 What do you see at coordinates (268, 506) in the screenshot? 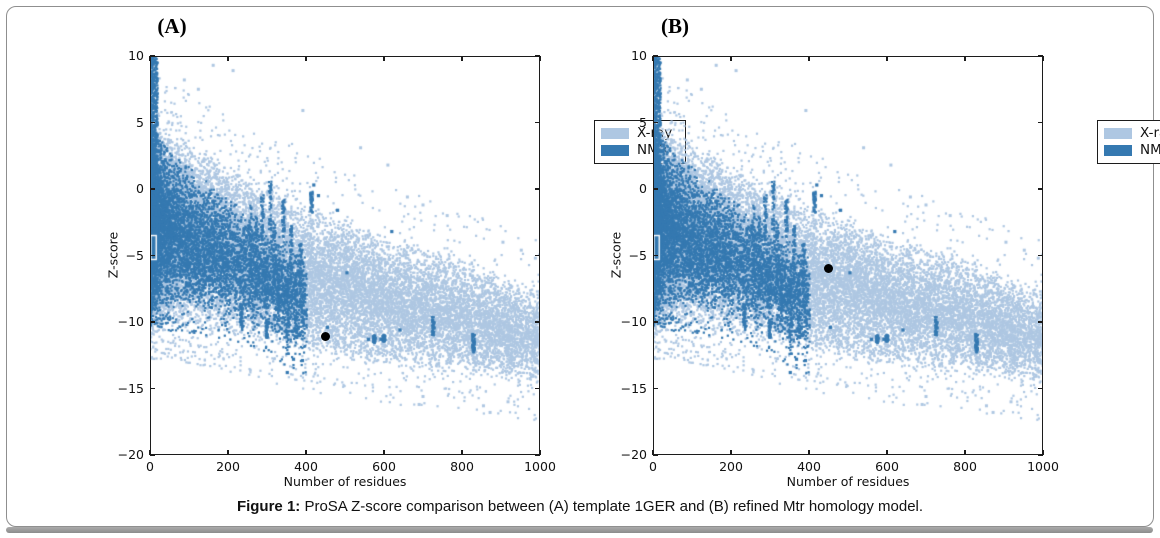
I see `figure-caption-label: Figure 1:` at bounding box center [268, 506].